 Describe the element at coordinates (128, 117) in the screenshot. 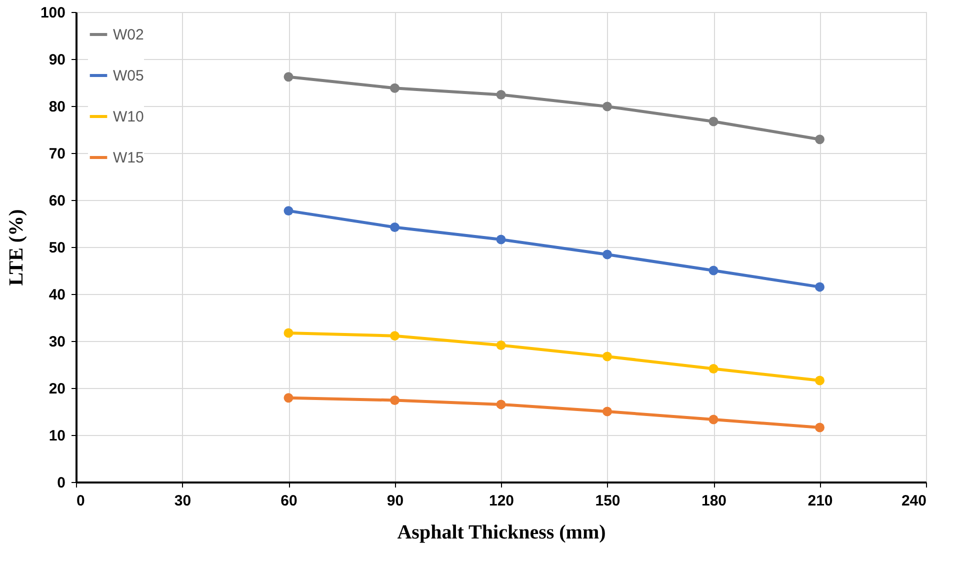

I see `legend-label: W10` at that location.